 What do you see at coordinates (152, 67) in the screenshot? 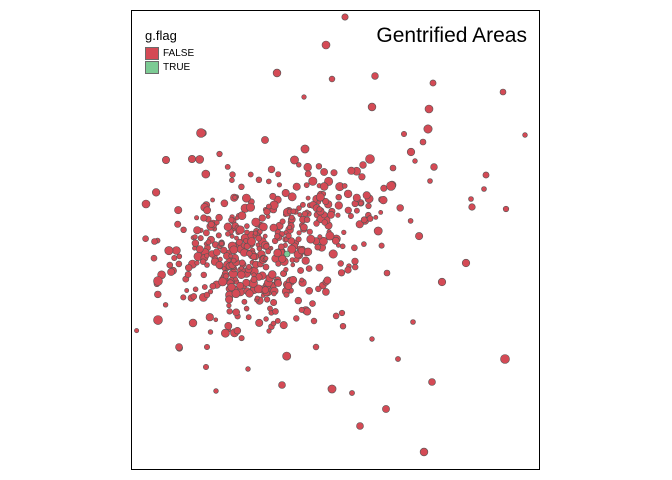
I see `legend-swatch-true` at bounding box center [152, 67].